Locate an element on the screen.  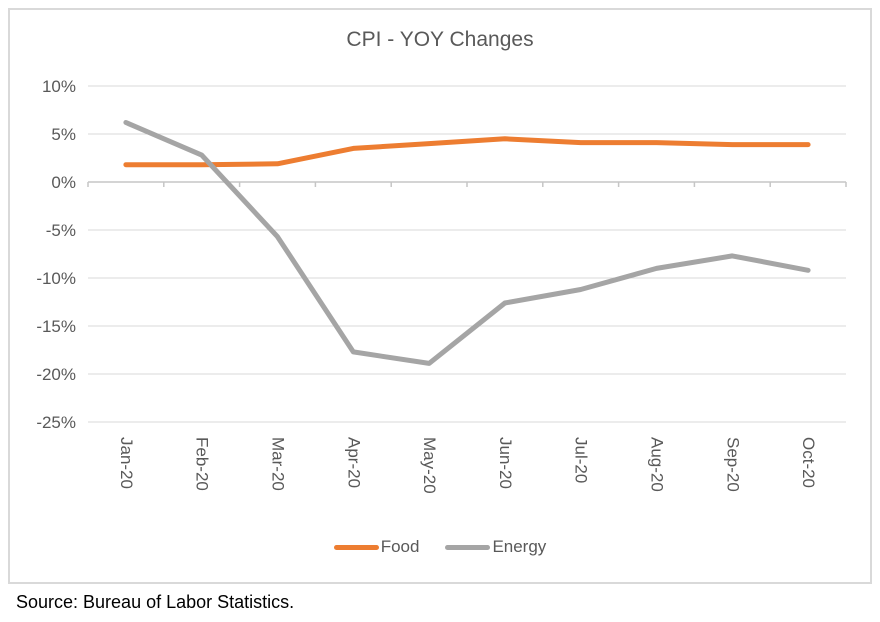
x-category-label: Feb-20 is located at coordinates (202, 464).